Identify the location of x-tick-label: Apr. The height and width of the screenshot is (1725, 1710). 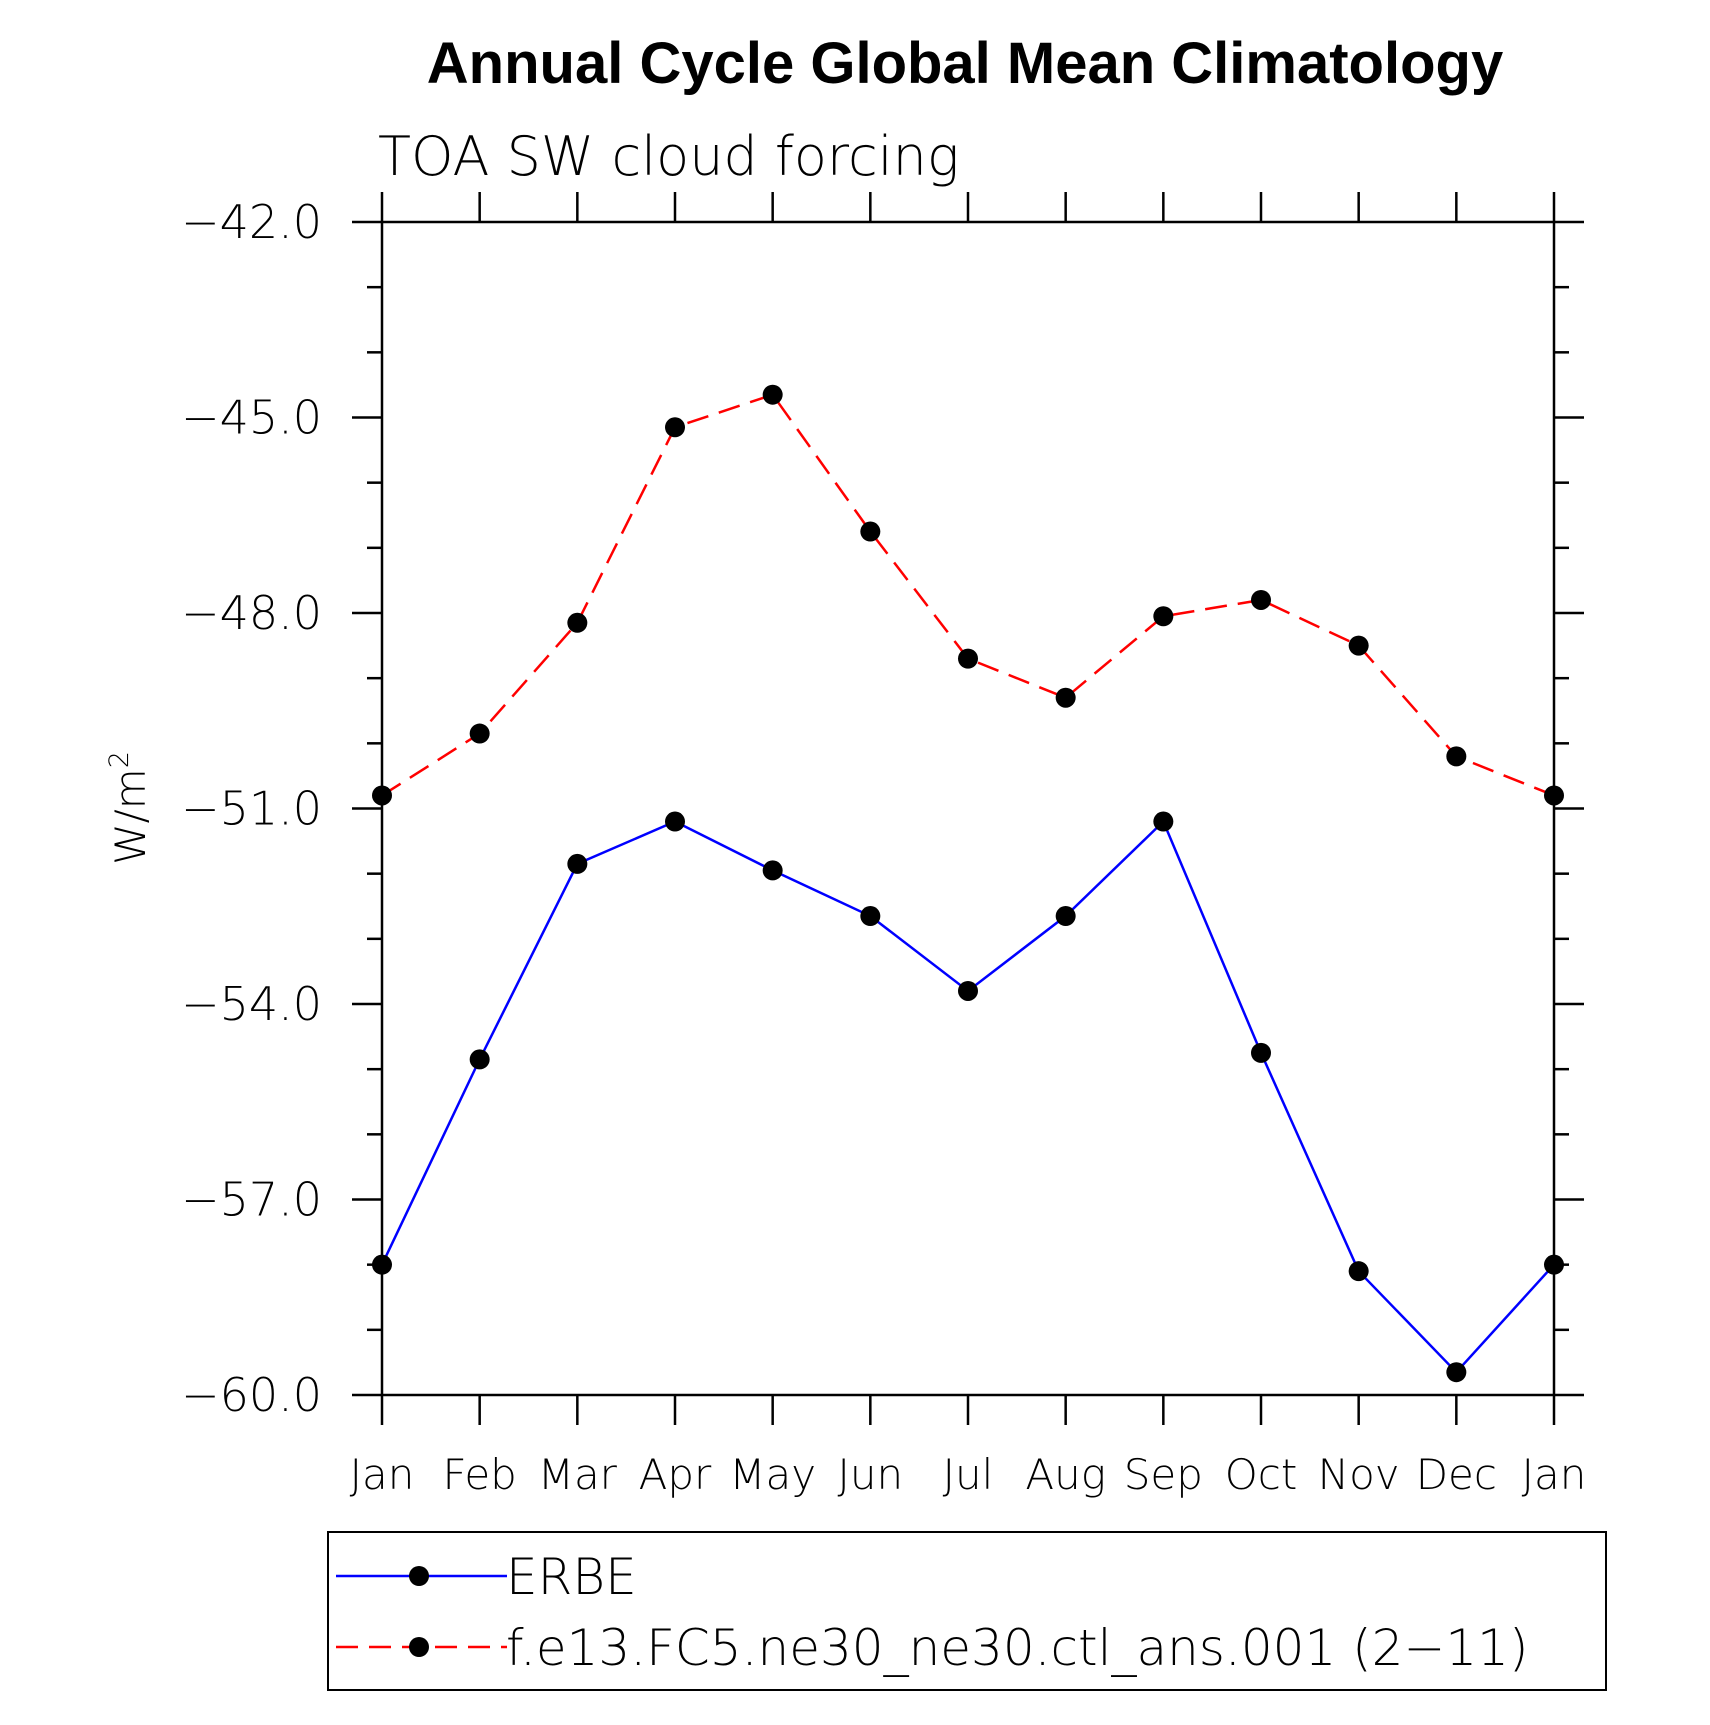
(675, 1474).